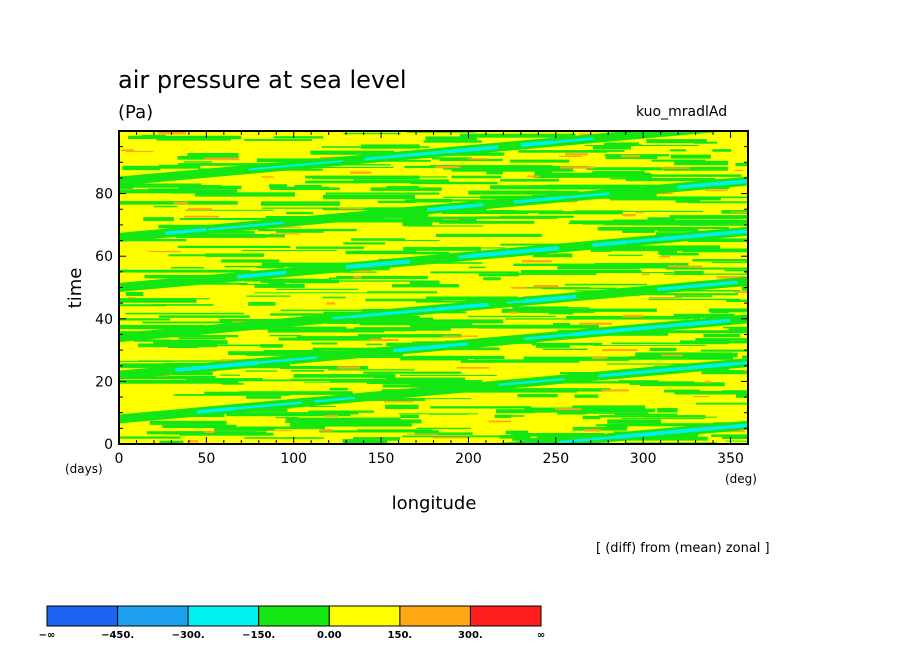 The height and width of the screenshot is (654, 904). I want to click on color-bar: −∞ −450. −300. −150. 0.00 150. 300. ∞, so click(292, 623).